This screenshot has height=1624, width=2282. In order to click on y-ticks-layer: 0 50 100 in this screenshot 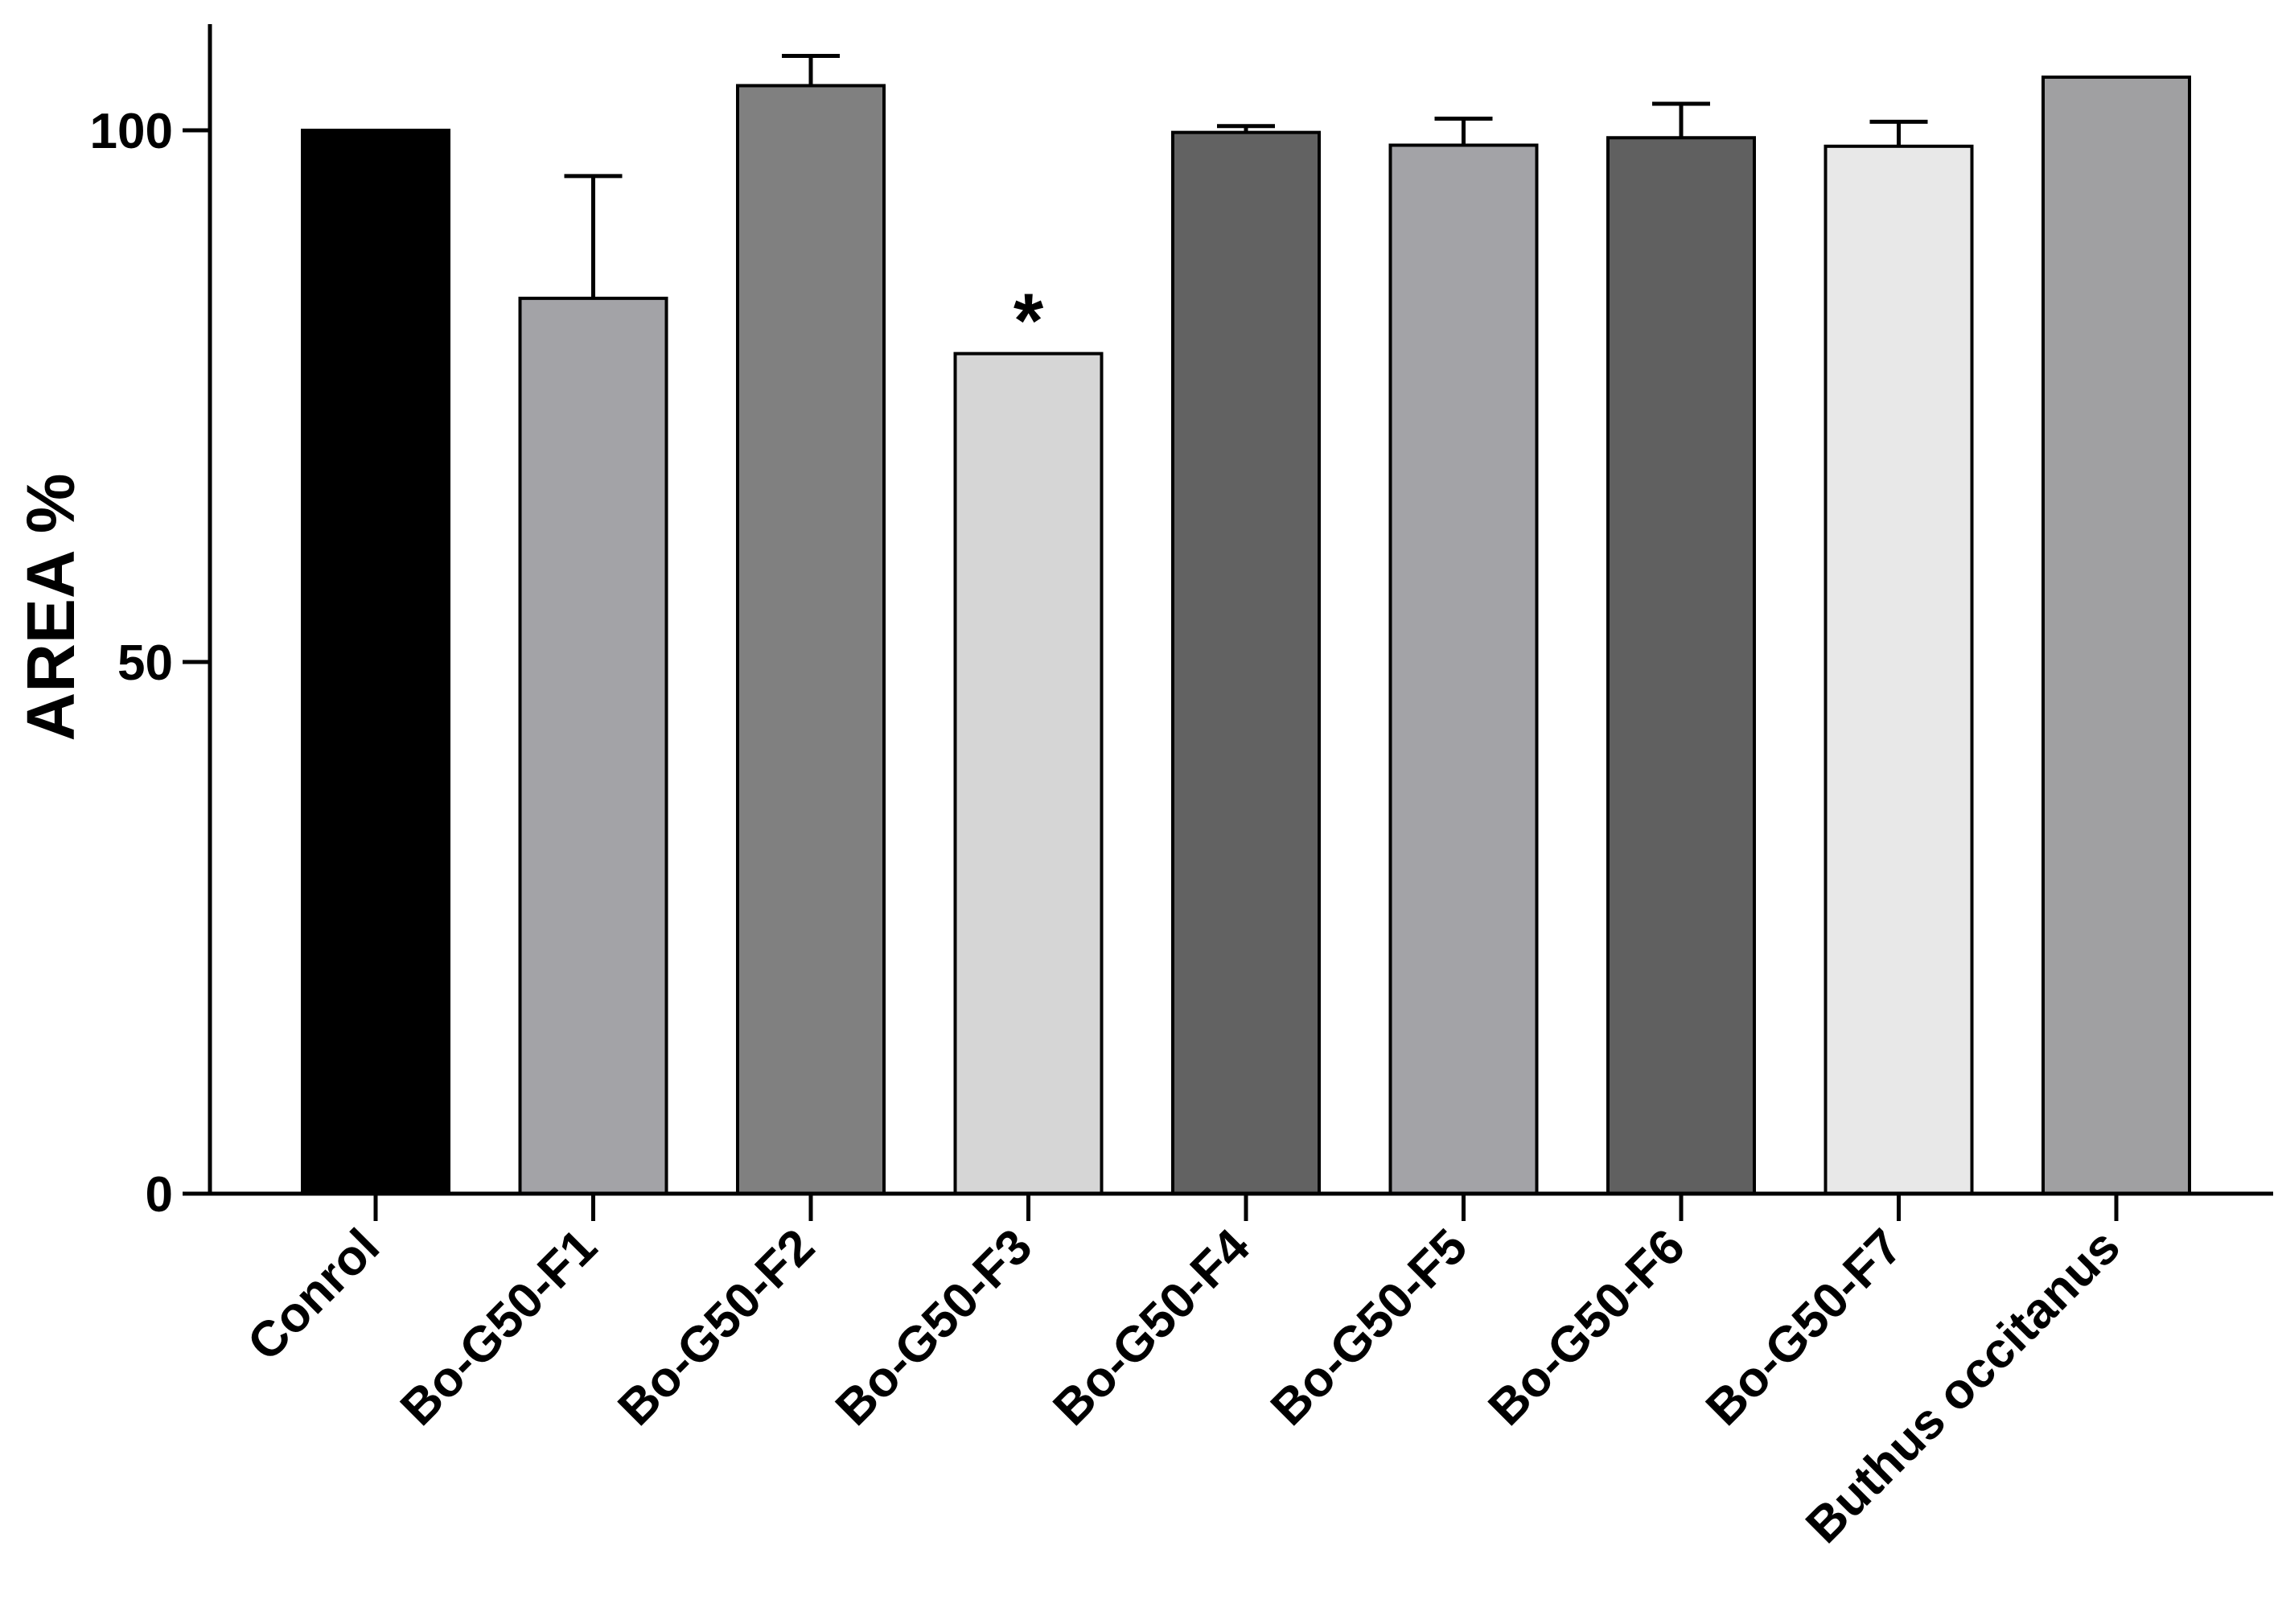, I will do `click(150, 664)`.